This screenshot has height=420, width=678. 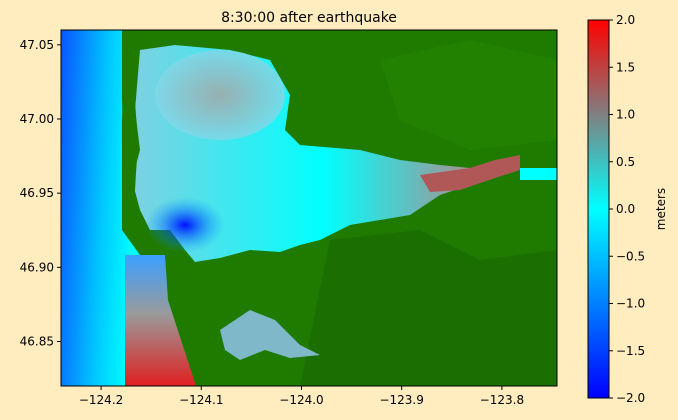 What do you see at coordinates (100, 208) in the screenshot?
I see `ocean-area` at bounding box center [100, 208].